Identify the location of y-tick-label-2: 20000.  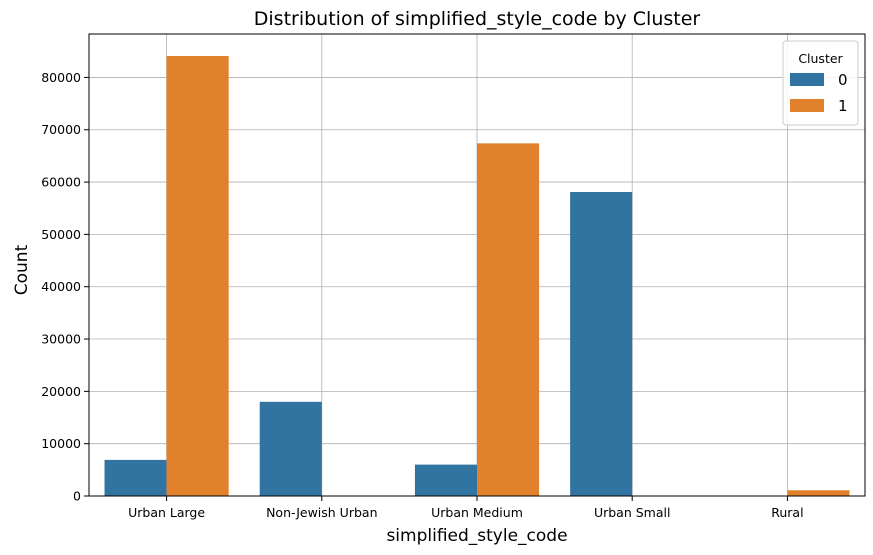
(61, 391).